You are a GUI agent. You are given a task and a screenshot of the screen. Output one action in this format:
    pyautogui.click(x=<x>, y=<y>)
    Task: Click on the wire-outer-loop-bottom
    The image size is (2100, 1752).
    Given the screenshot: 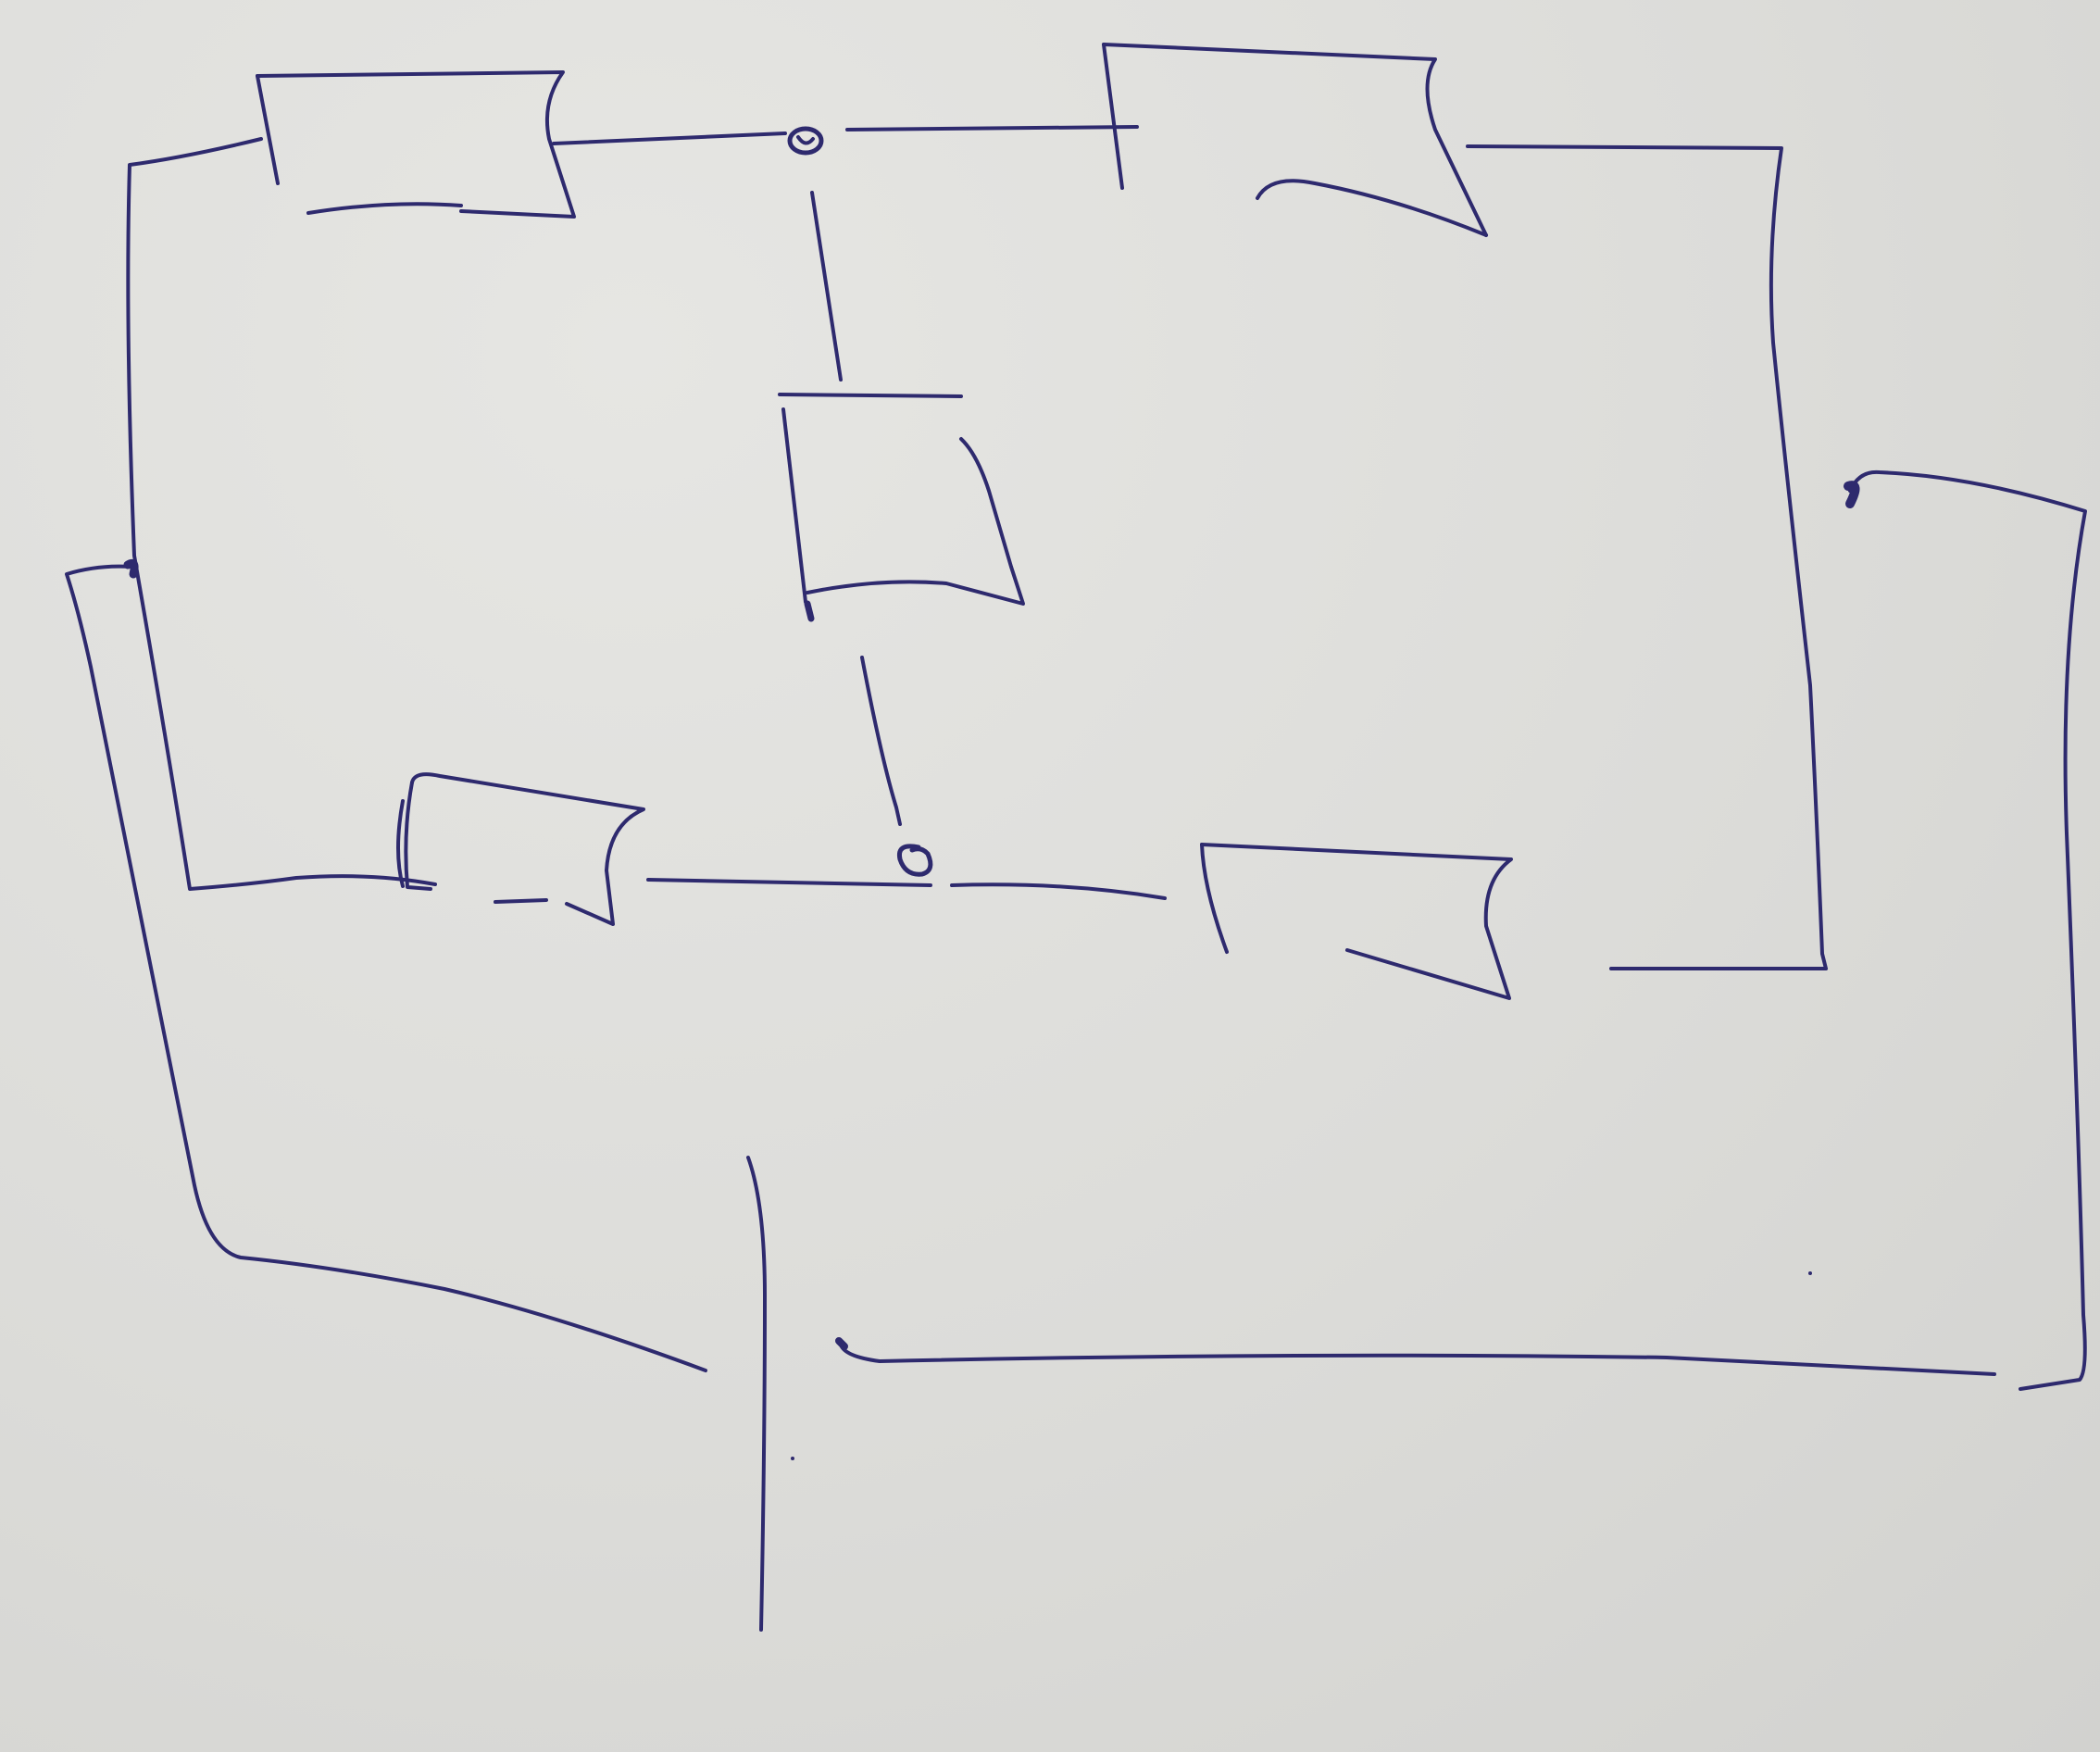 What is the action you would take?
    pyautogui.click(x=1417, y=1360)
    